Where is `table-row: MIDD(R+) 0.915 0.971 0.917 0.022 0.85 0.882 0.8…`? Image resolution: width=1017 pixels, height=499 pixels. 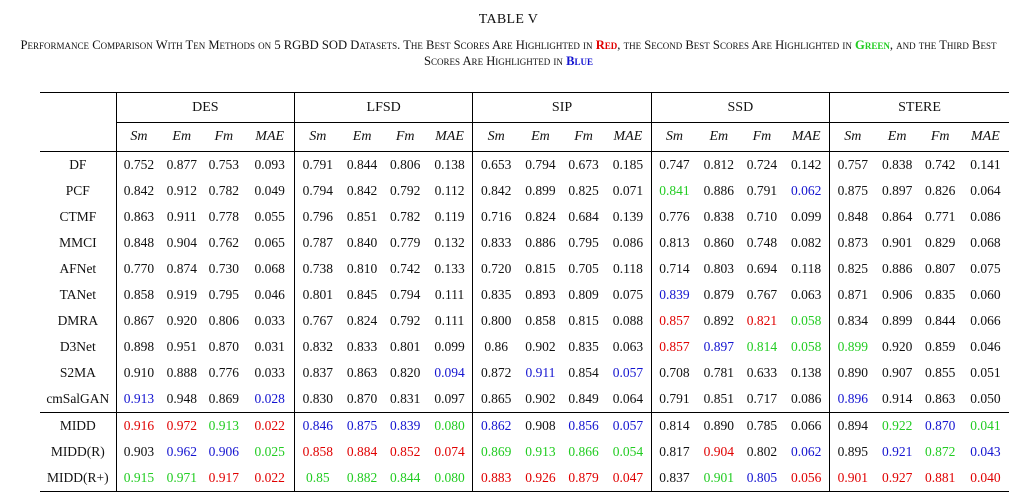
table-row: MIDD(R+) 0.915 0.971 0.917 0.022 0.85 0.882 0.8… is located at coordinates (524, 478).